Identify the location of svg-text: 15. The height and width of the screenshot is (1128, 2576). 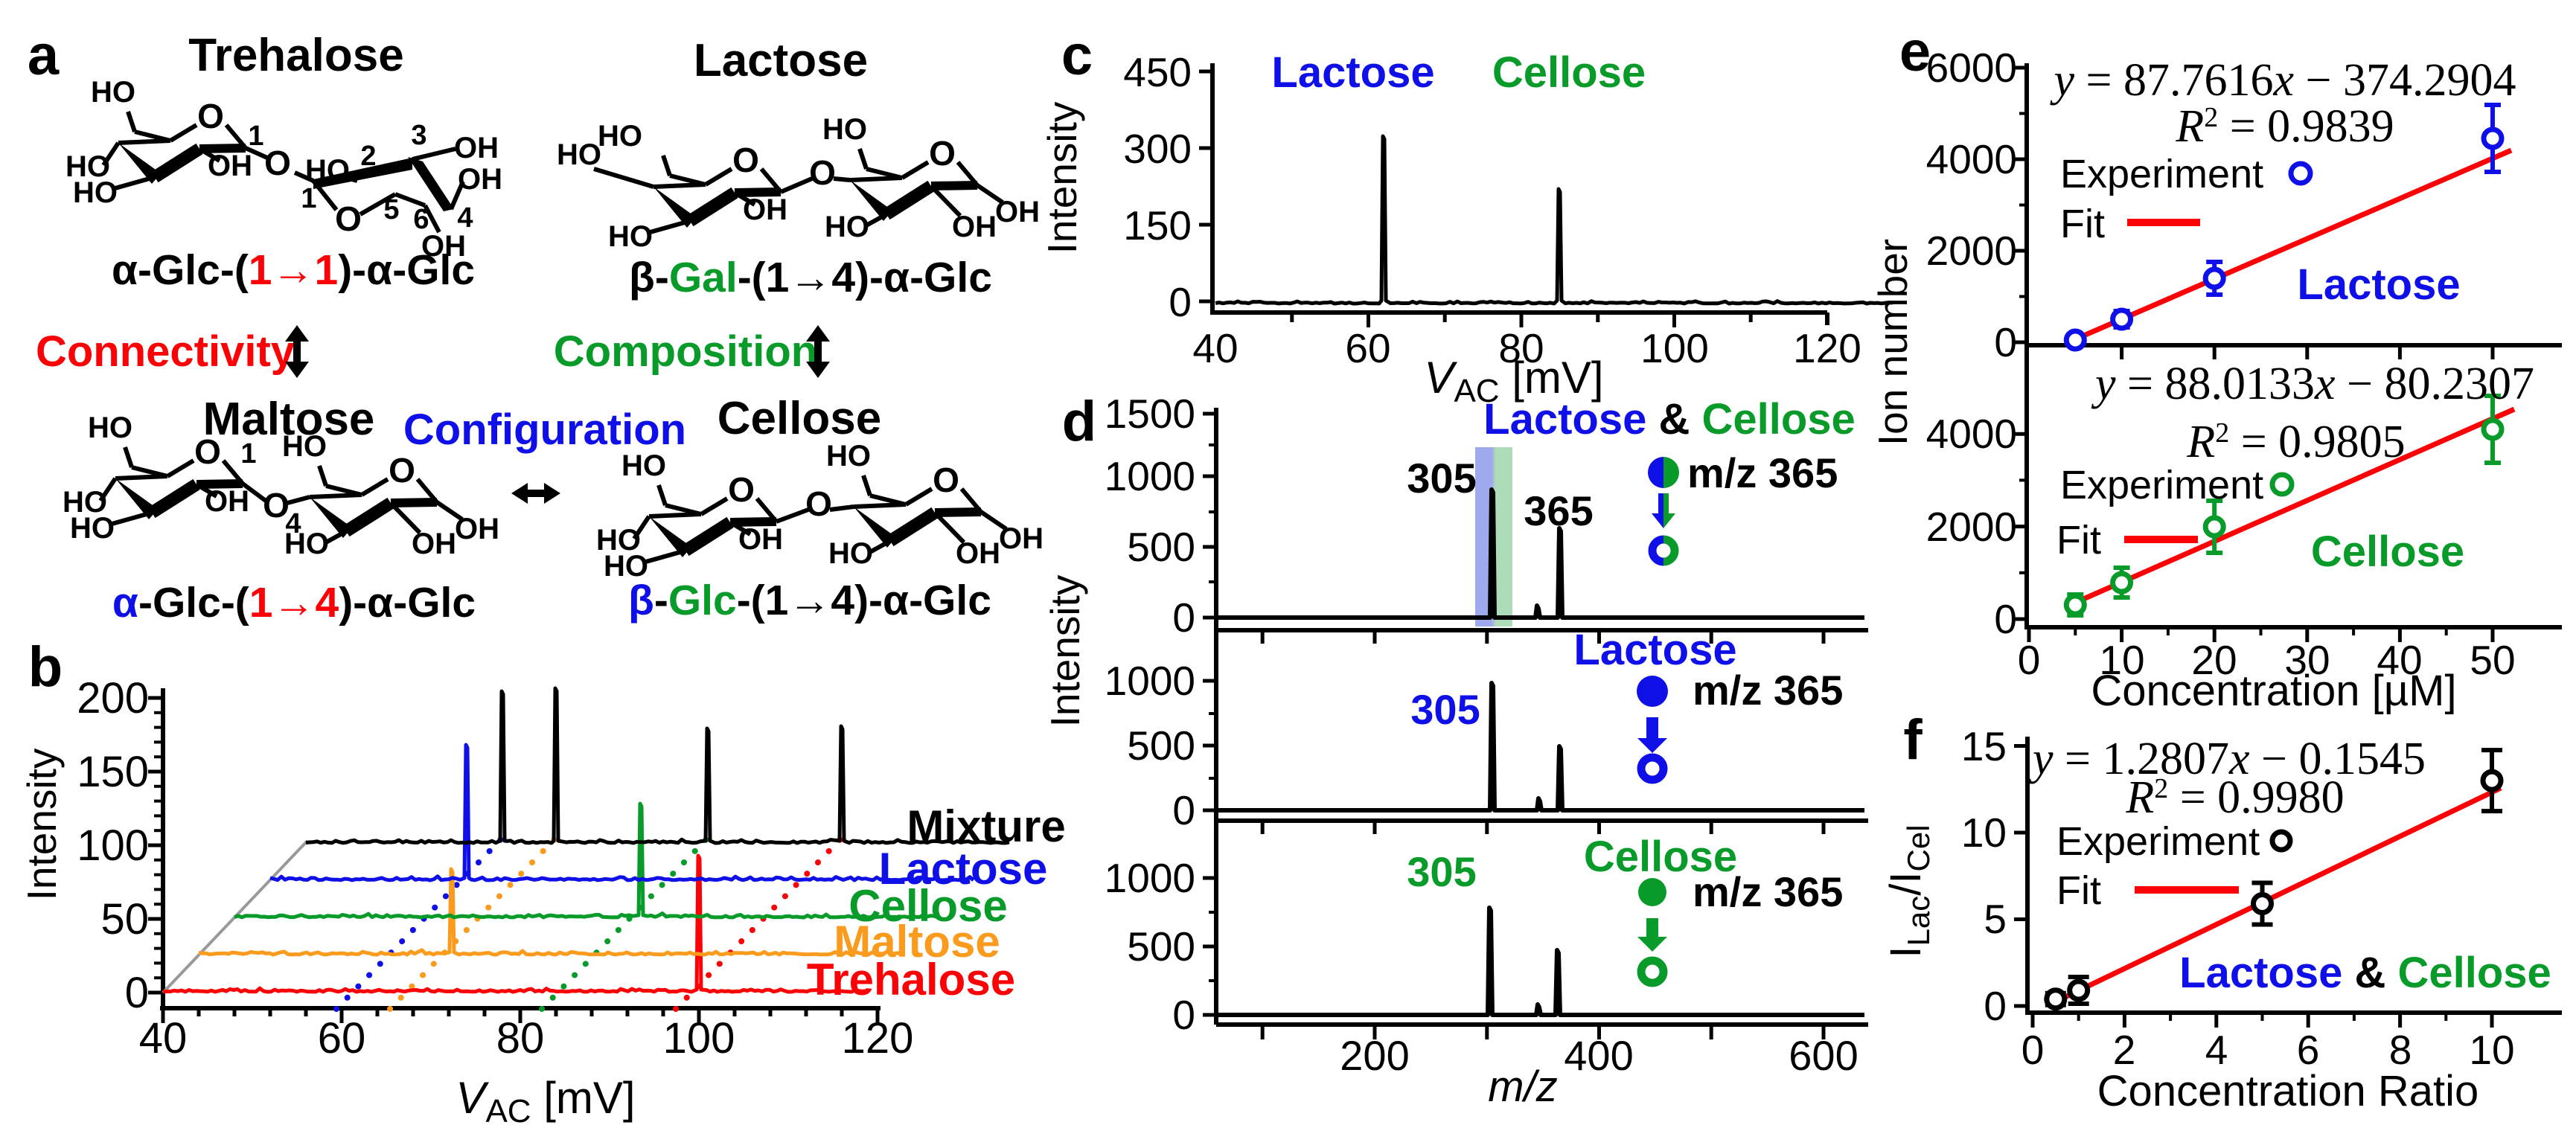
(1984, 746).